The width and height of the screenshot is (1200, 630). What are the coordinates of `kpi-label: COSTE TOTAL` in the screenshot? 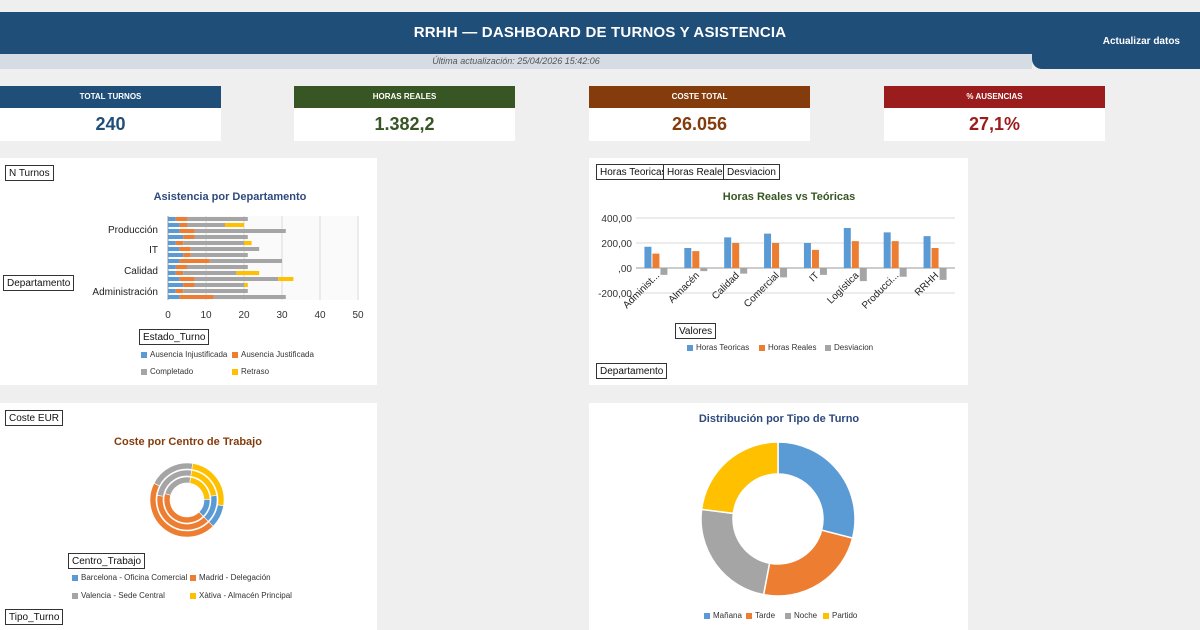 It's located at (699, 97).